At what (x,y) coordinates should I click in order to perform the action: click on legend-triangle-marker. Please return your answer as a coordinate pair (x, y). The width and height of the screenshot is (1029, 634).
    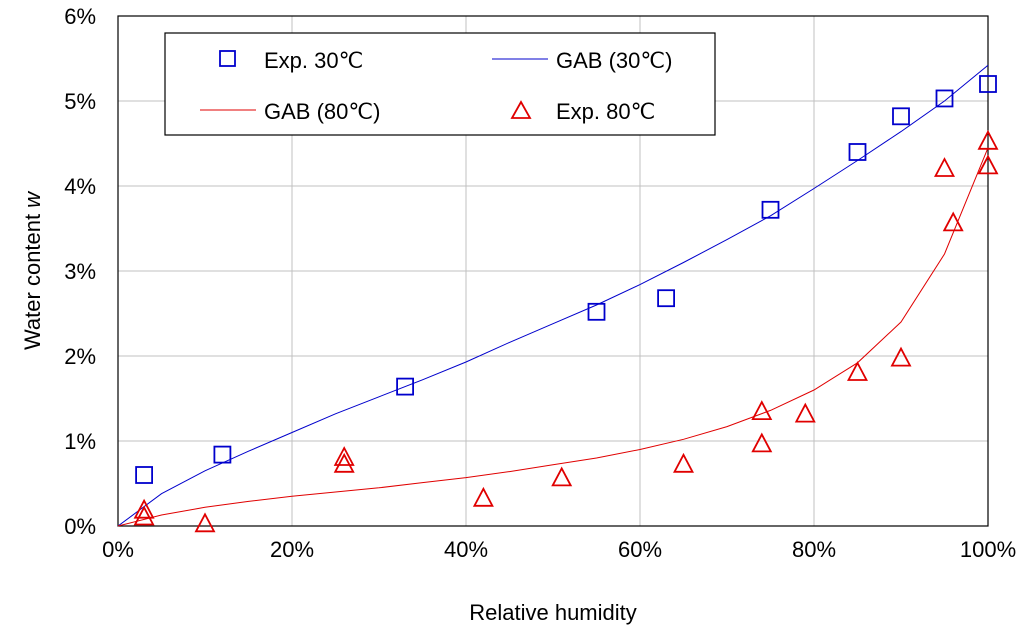
    Looking at the image, I should click on (521, 109).